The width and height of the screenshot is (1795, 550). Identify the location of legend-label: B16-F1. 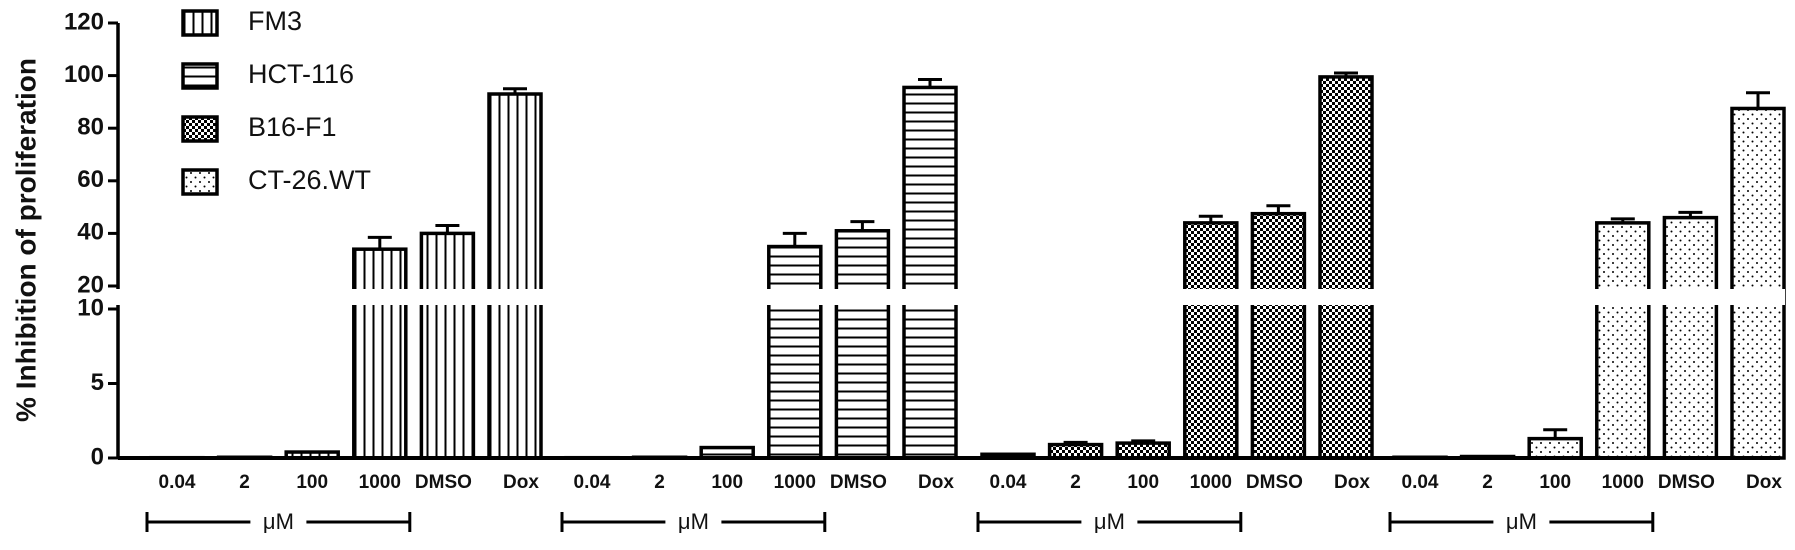
(292, 127).